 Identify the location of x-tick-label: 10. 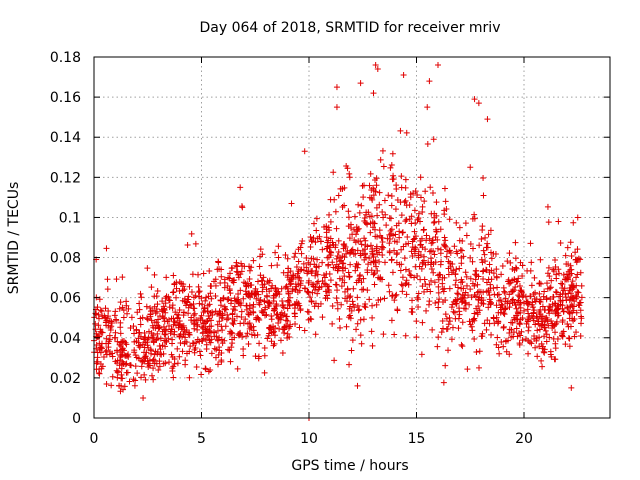
(309, 439).